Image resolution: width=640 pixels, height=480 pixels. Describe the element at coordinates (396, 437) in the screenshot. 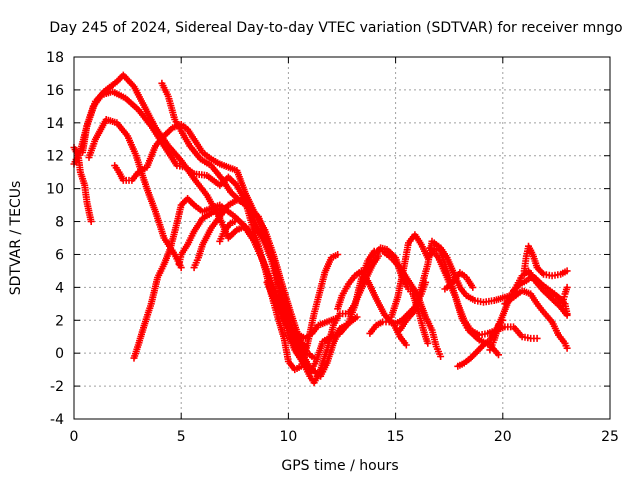

I see `x-tick-label: 15` at that location.